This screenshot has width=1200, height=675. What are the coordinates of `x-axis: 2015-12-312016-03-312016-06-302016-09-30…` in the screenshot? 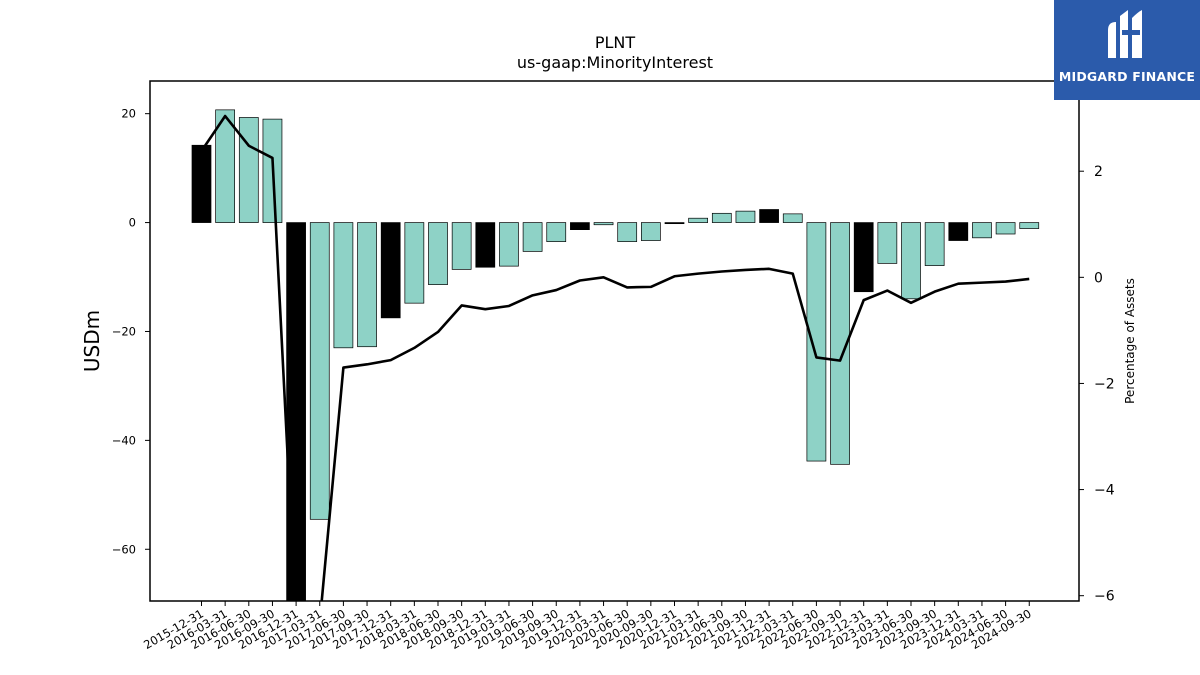 It's located at (587, 626).